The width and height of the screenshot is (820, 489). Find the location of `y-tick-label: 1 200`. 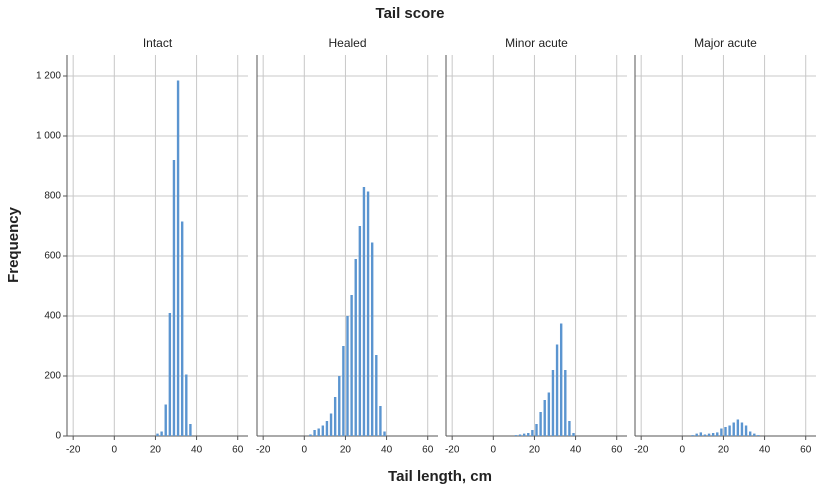

y-tick-label: 1 200 is located at coordinates (48, 76).